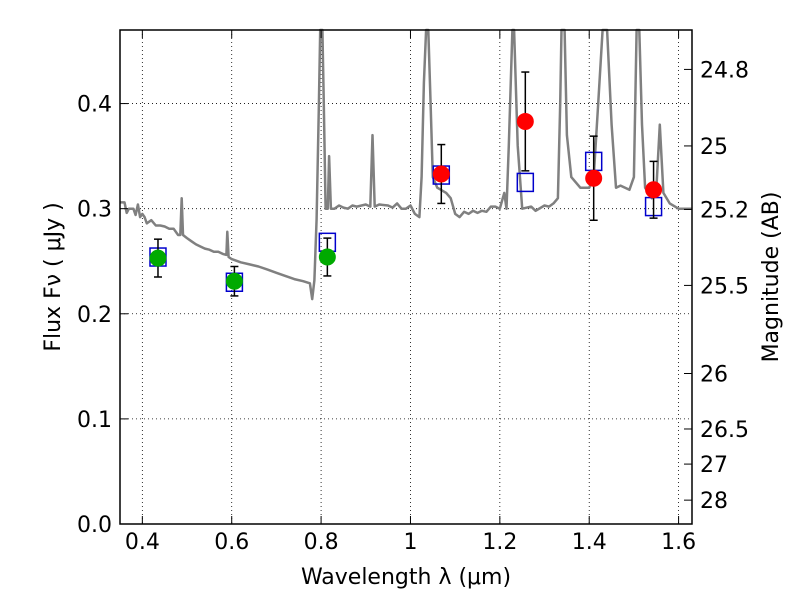 The height and width of the screenshot is (600, 800). Describe the element at coordinates (724, 70) in the screenshot. I see `right-tick-label: 24.8` at that location.